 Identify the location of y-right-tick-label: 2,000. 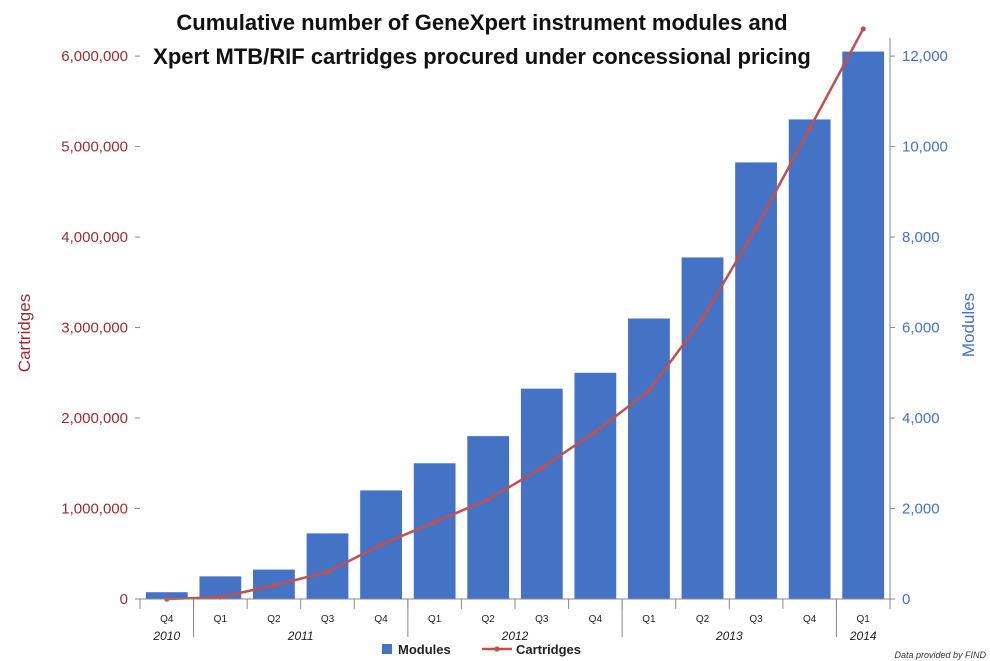
(921, 509).